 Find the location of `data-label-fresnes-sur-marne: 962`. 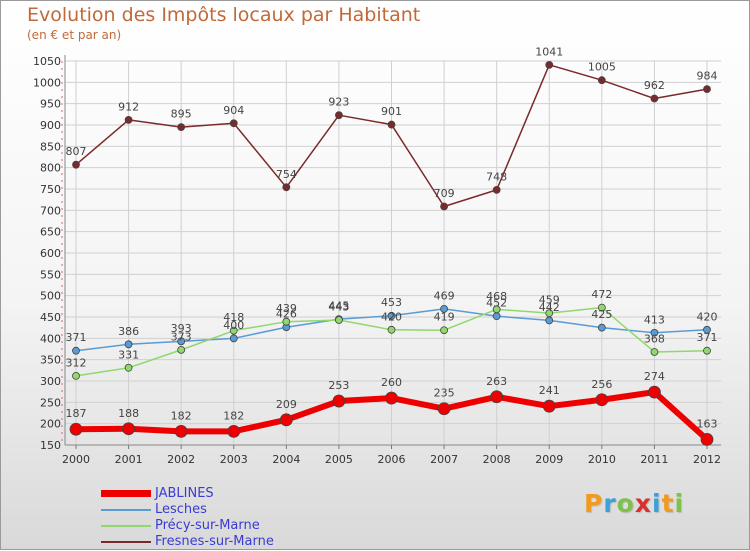

data-label-fresnes-sur-marne: 962 is located at coordinates (654, 85).